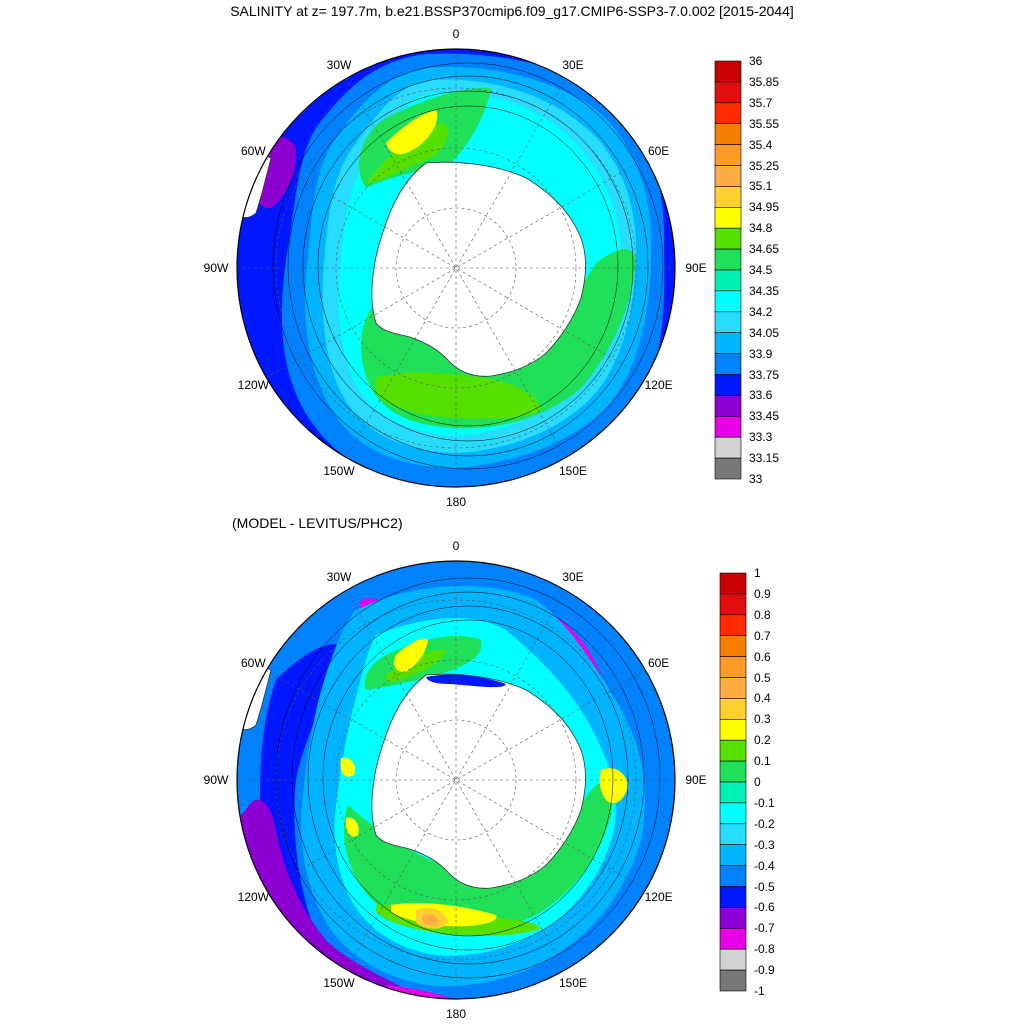 Image resolution: width=1024 pixels, height=1024 pixels. I want to click on colorbar-tick-label: -0.5, so click(764, 886).